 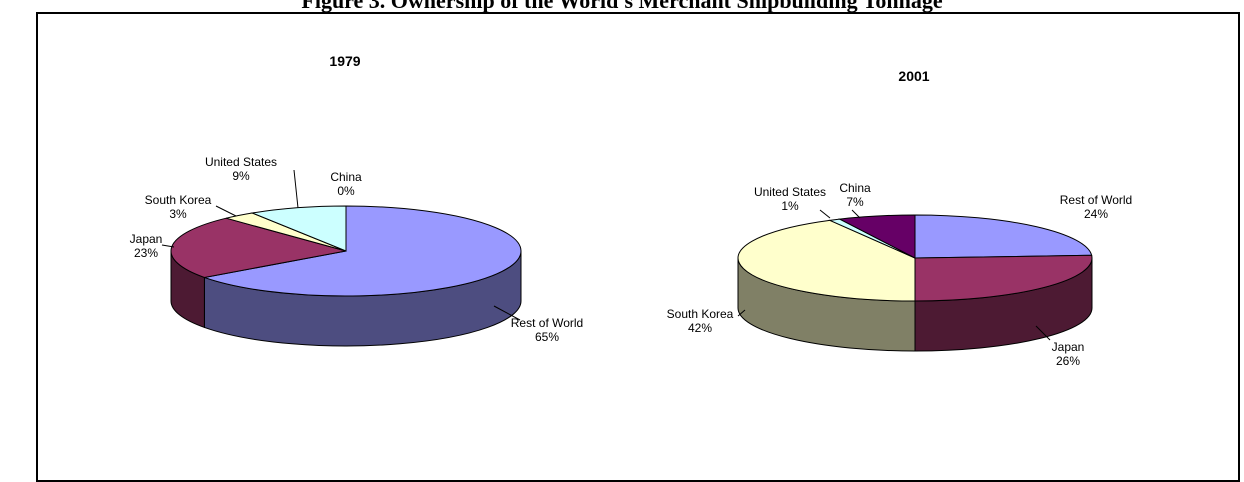 I want to click on leader-line-1979-japan, so click(x=168, y=246).